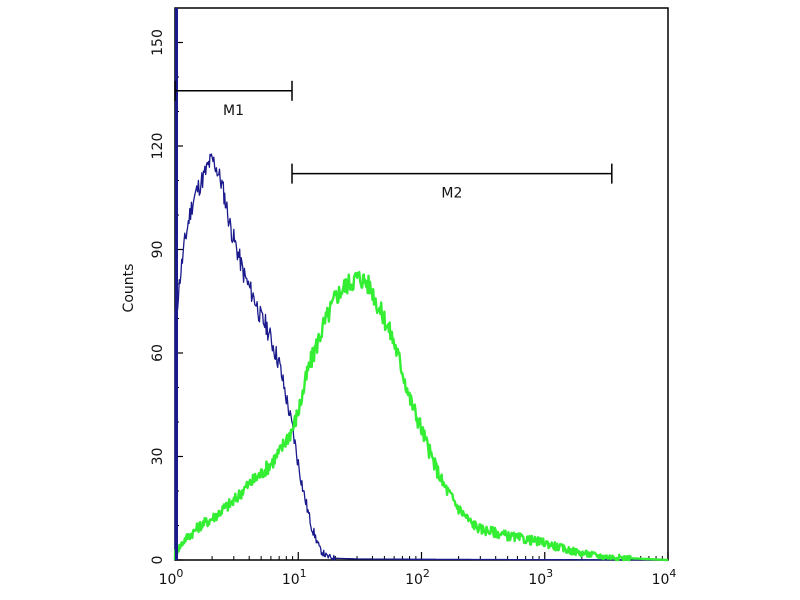 The width and height of the screenshot is (800, 600). What do you see at coordinates (129, 288) in the screenshot?
I see `y-axis-label: Counts` at bounding box center [129, 288].